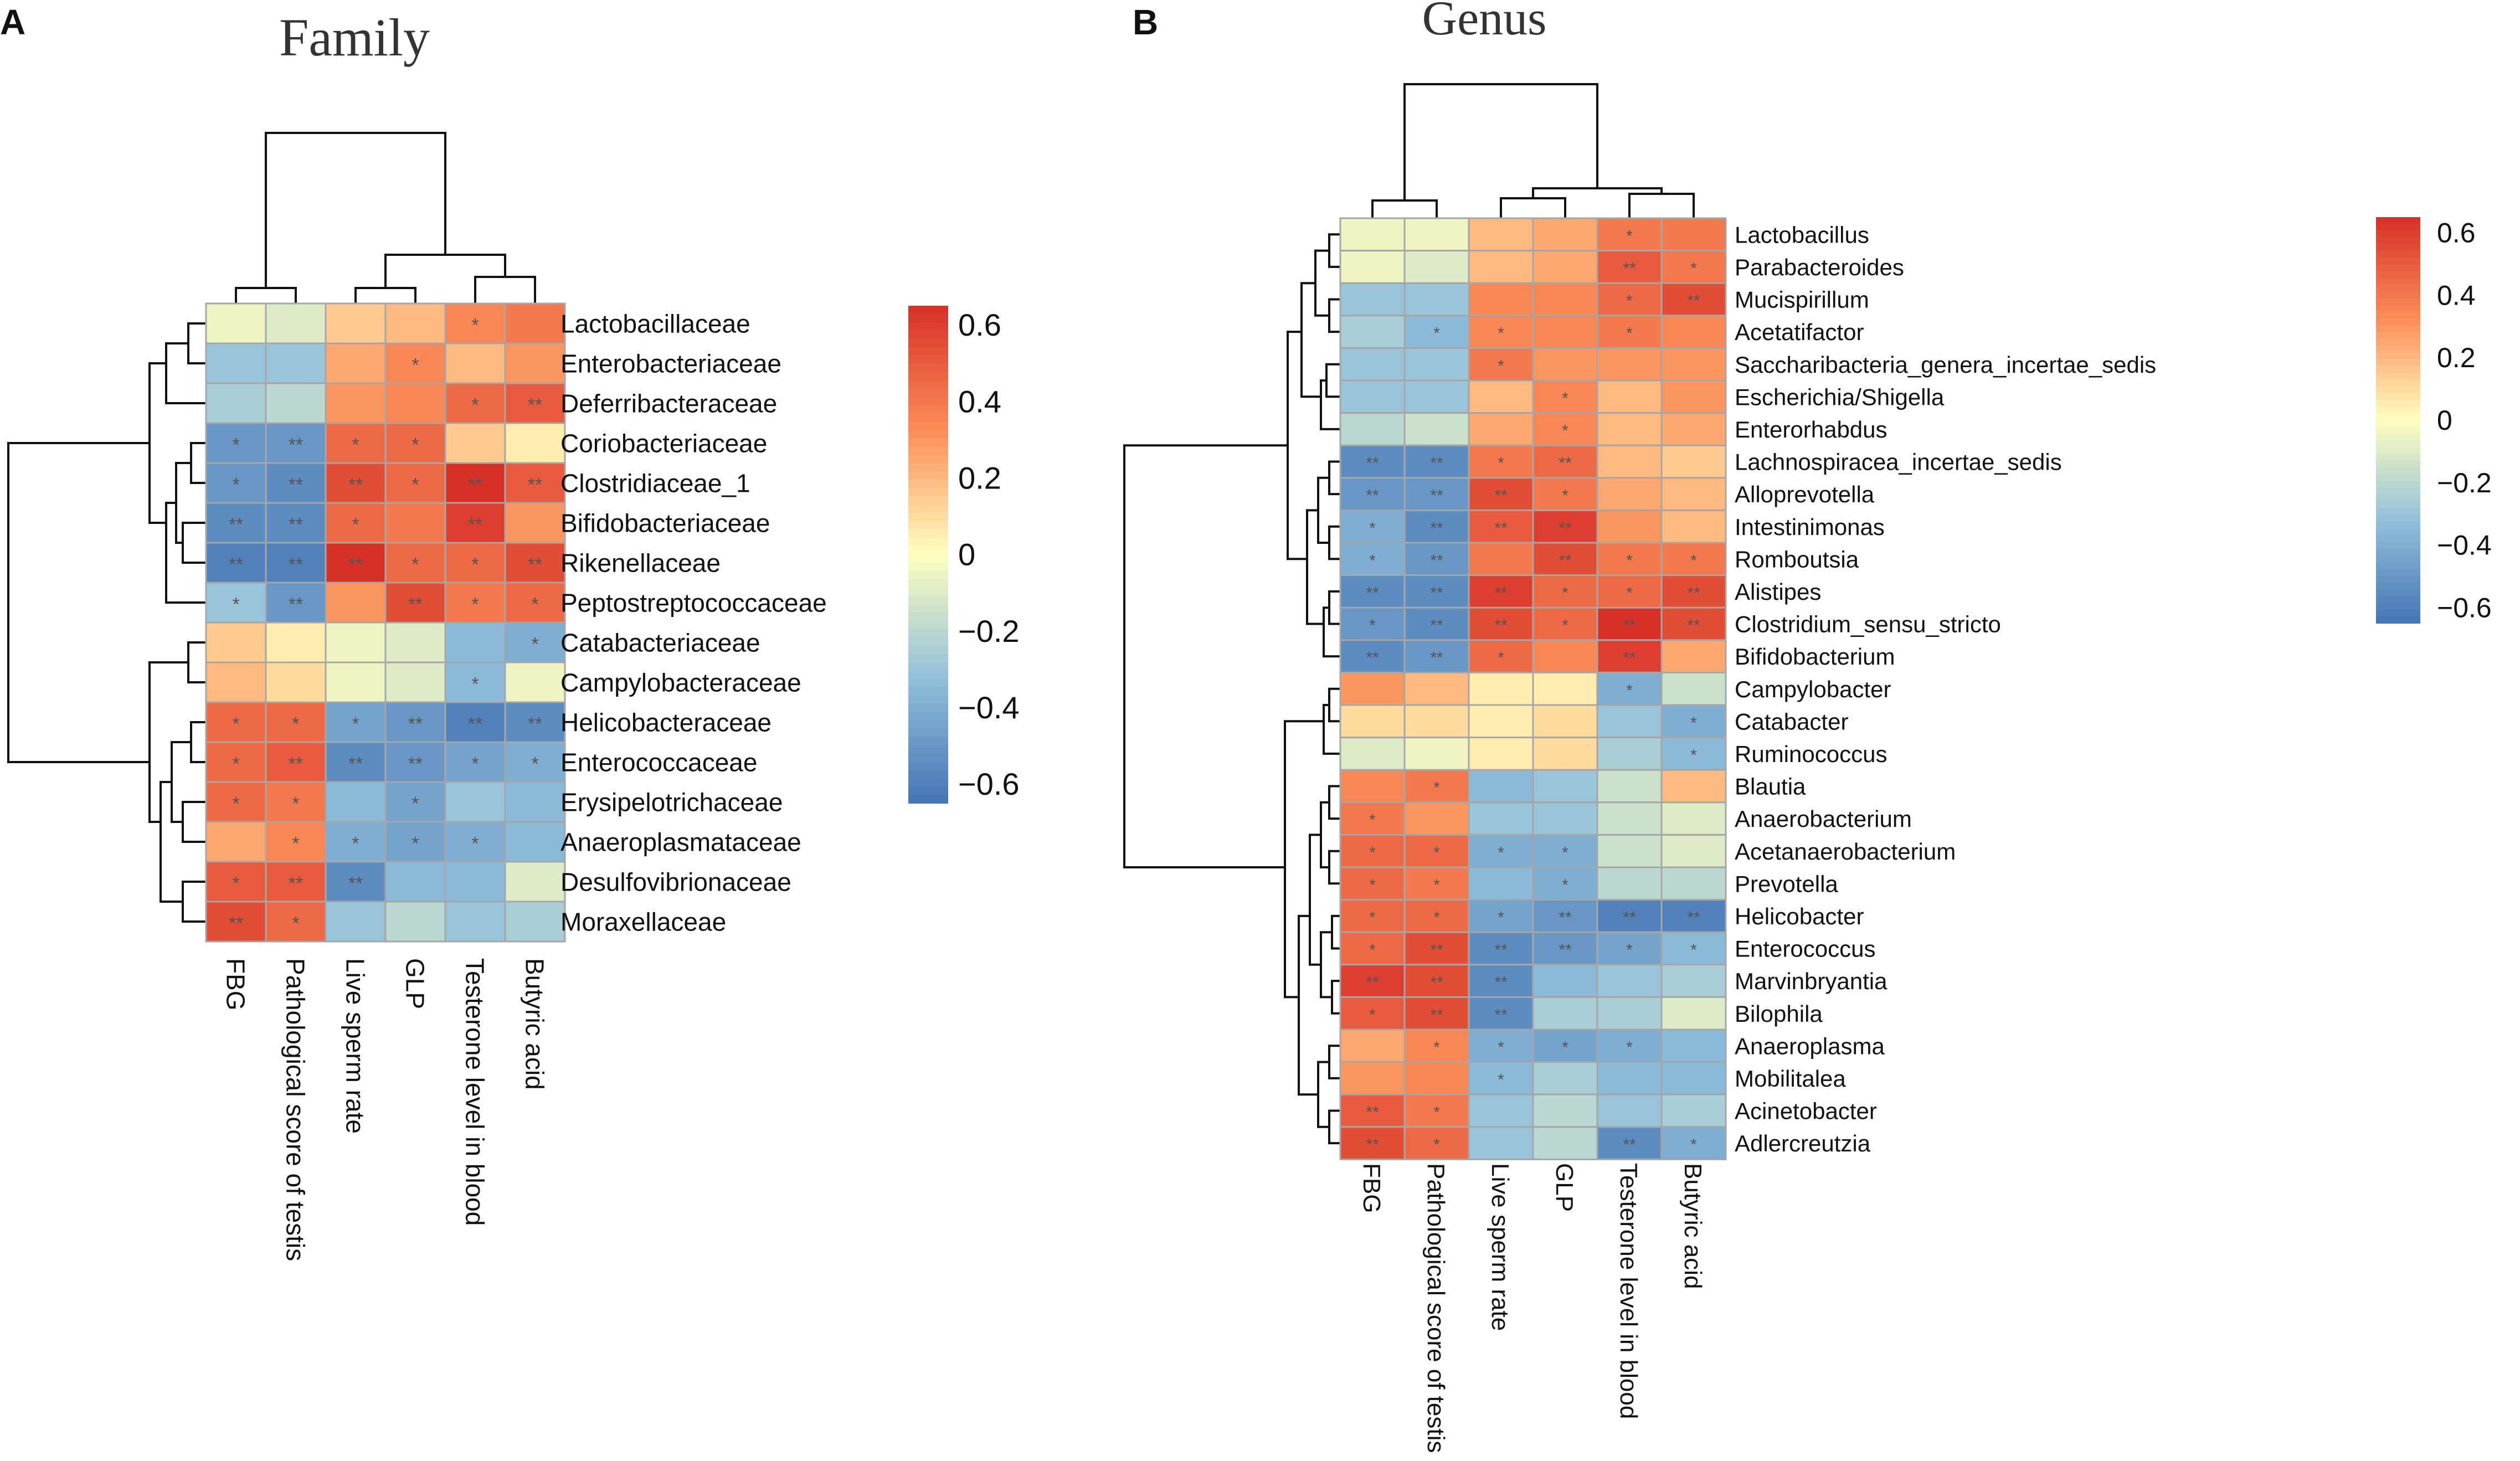 Image resolution: width=2520 pixels, height=1461 pixels. What do you see at coordinates (106, 622) in the screenshot?
I see `panel-a-row-dendrogram` at bounding box center [106, 622].